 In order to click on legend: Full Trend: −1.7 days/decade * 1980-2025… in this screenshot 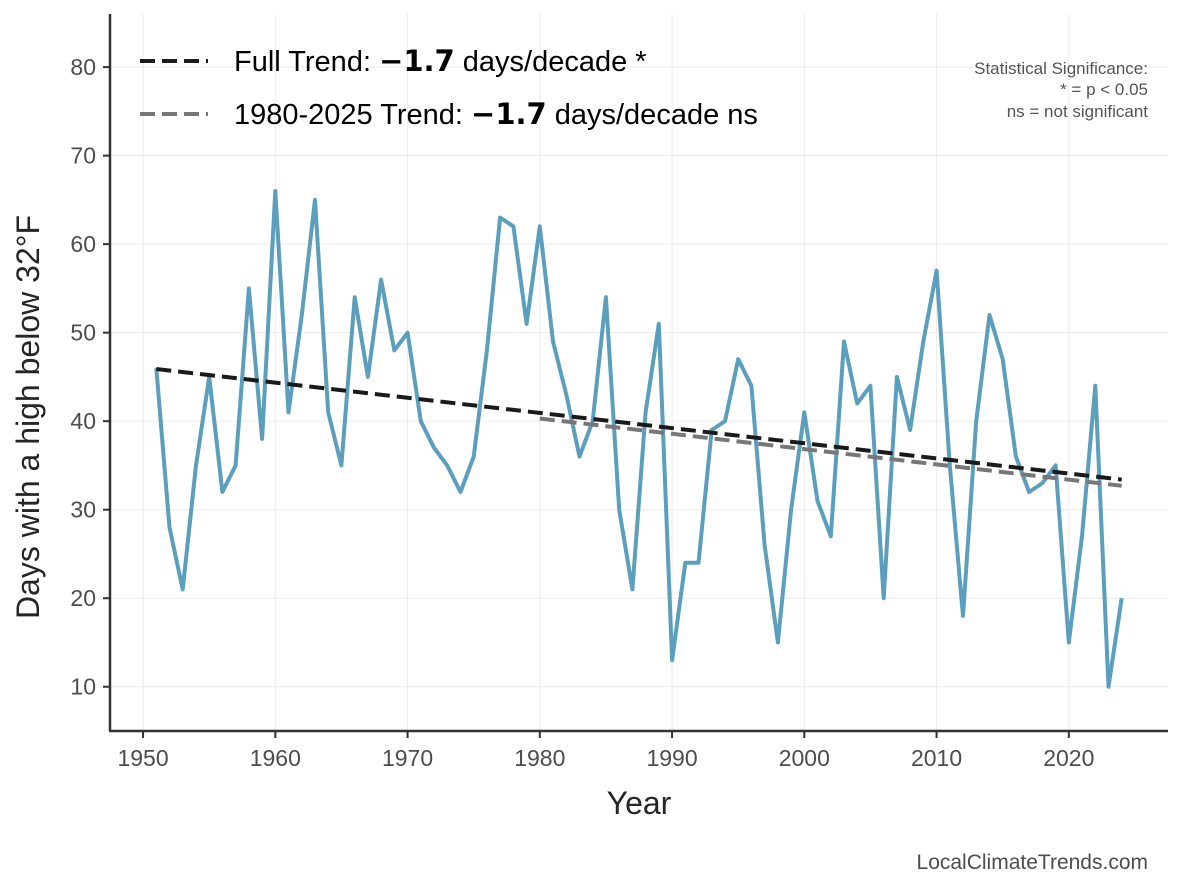, I will do `click(449, 87)`.